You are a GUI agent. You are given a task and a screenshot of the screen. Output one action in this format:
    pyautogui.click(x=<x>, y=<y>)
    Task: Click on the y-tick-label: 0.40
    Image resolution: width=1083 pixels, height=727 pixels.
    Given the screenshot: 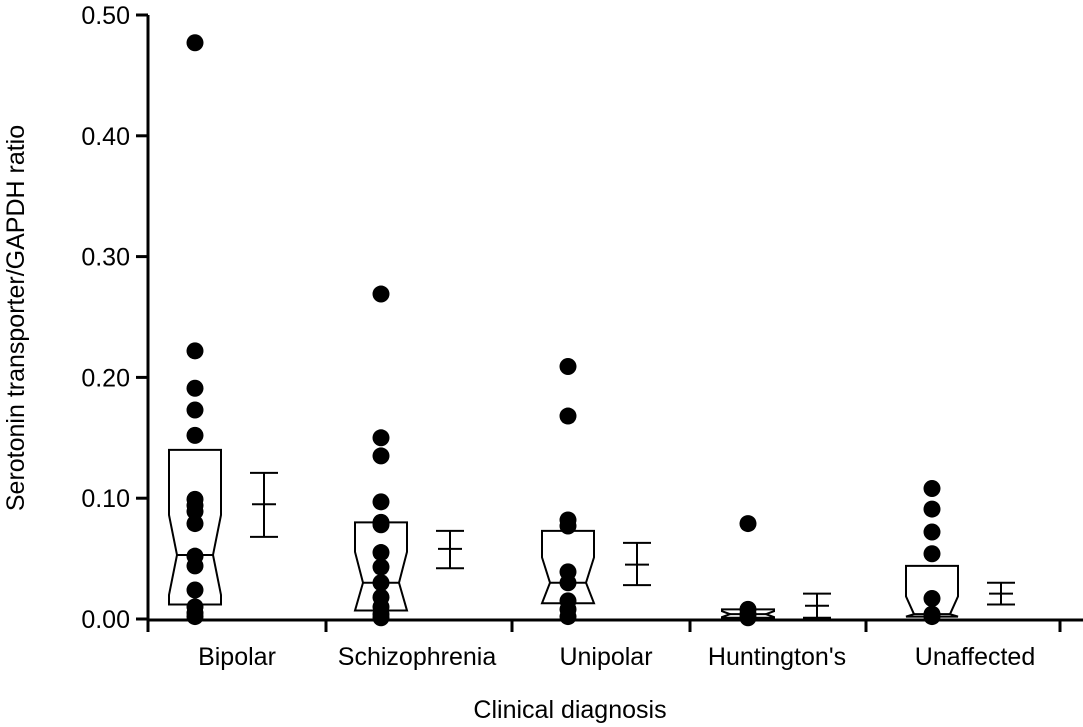 What is the action you would take?
    pyautogui.click(x=105, y=137)
    